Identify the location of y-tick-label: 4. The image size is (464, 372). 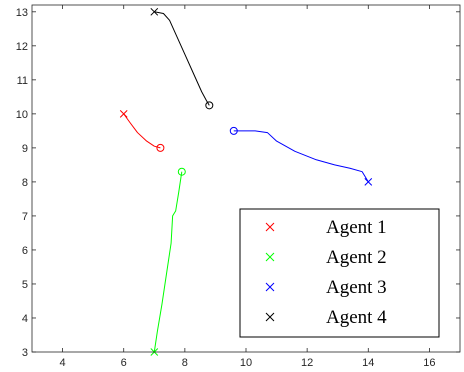
(25, 319).